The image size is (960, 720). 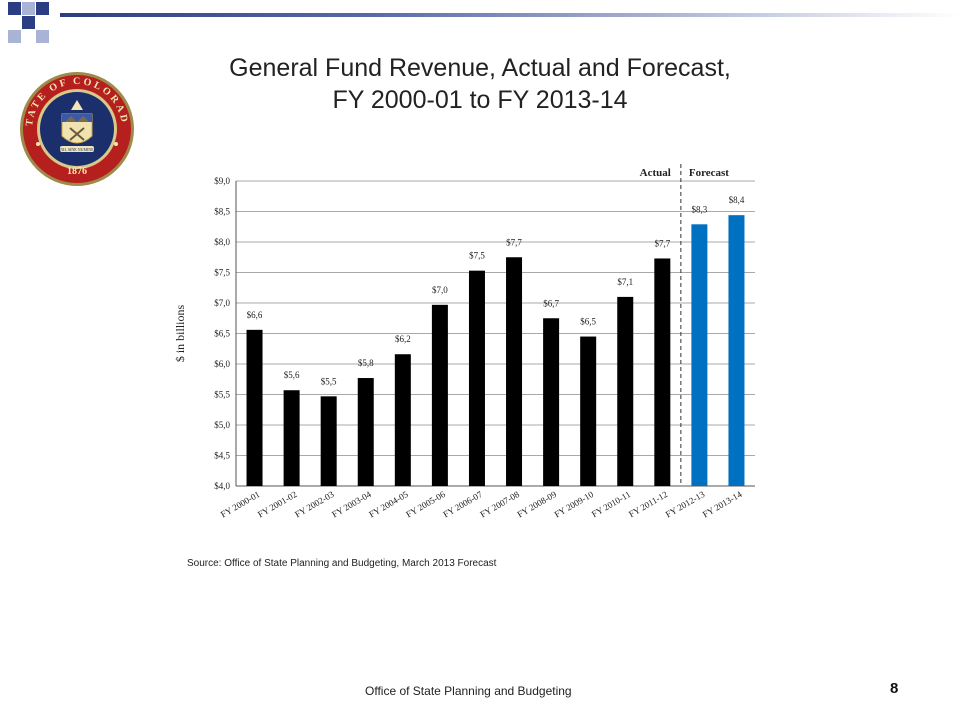 I want to click on x-tick-label: FY 2013-14, so click(x=722, y=504).